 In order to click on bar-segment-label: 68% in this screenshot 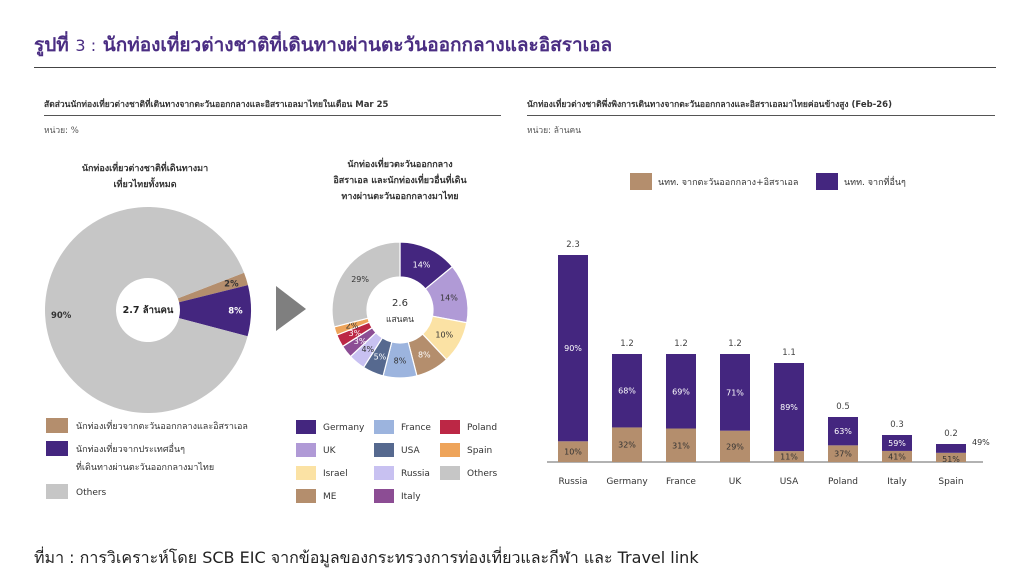, I will do `click(627, 391)`.